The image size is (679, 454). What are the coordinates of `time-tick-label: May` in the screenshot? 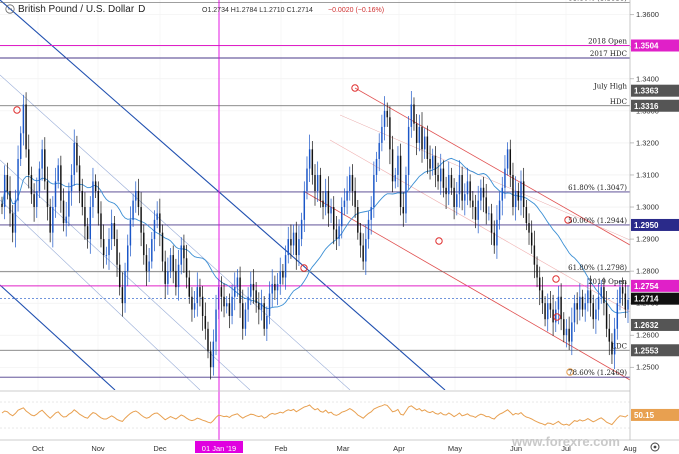 It's located at (455, 448).